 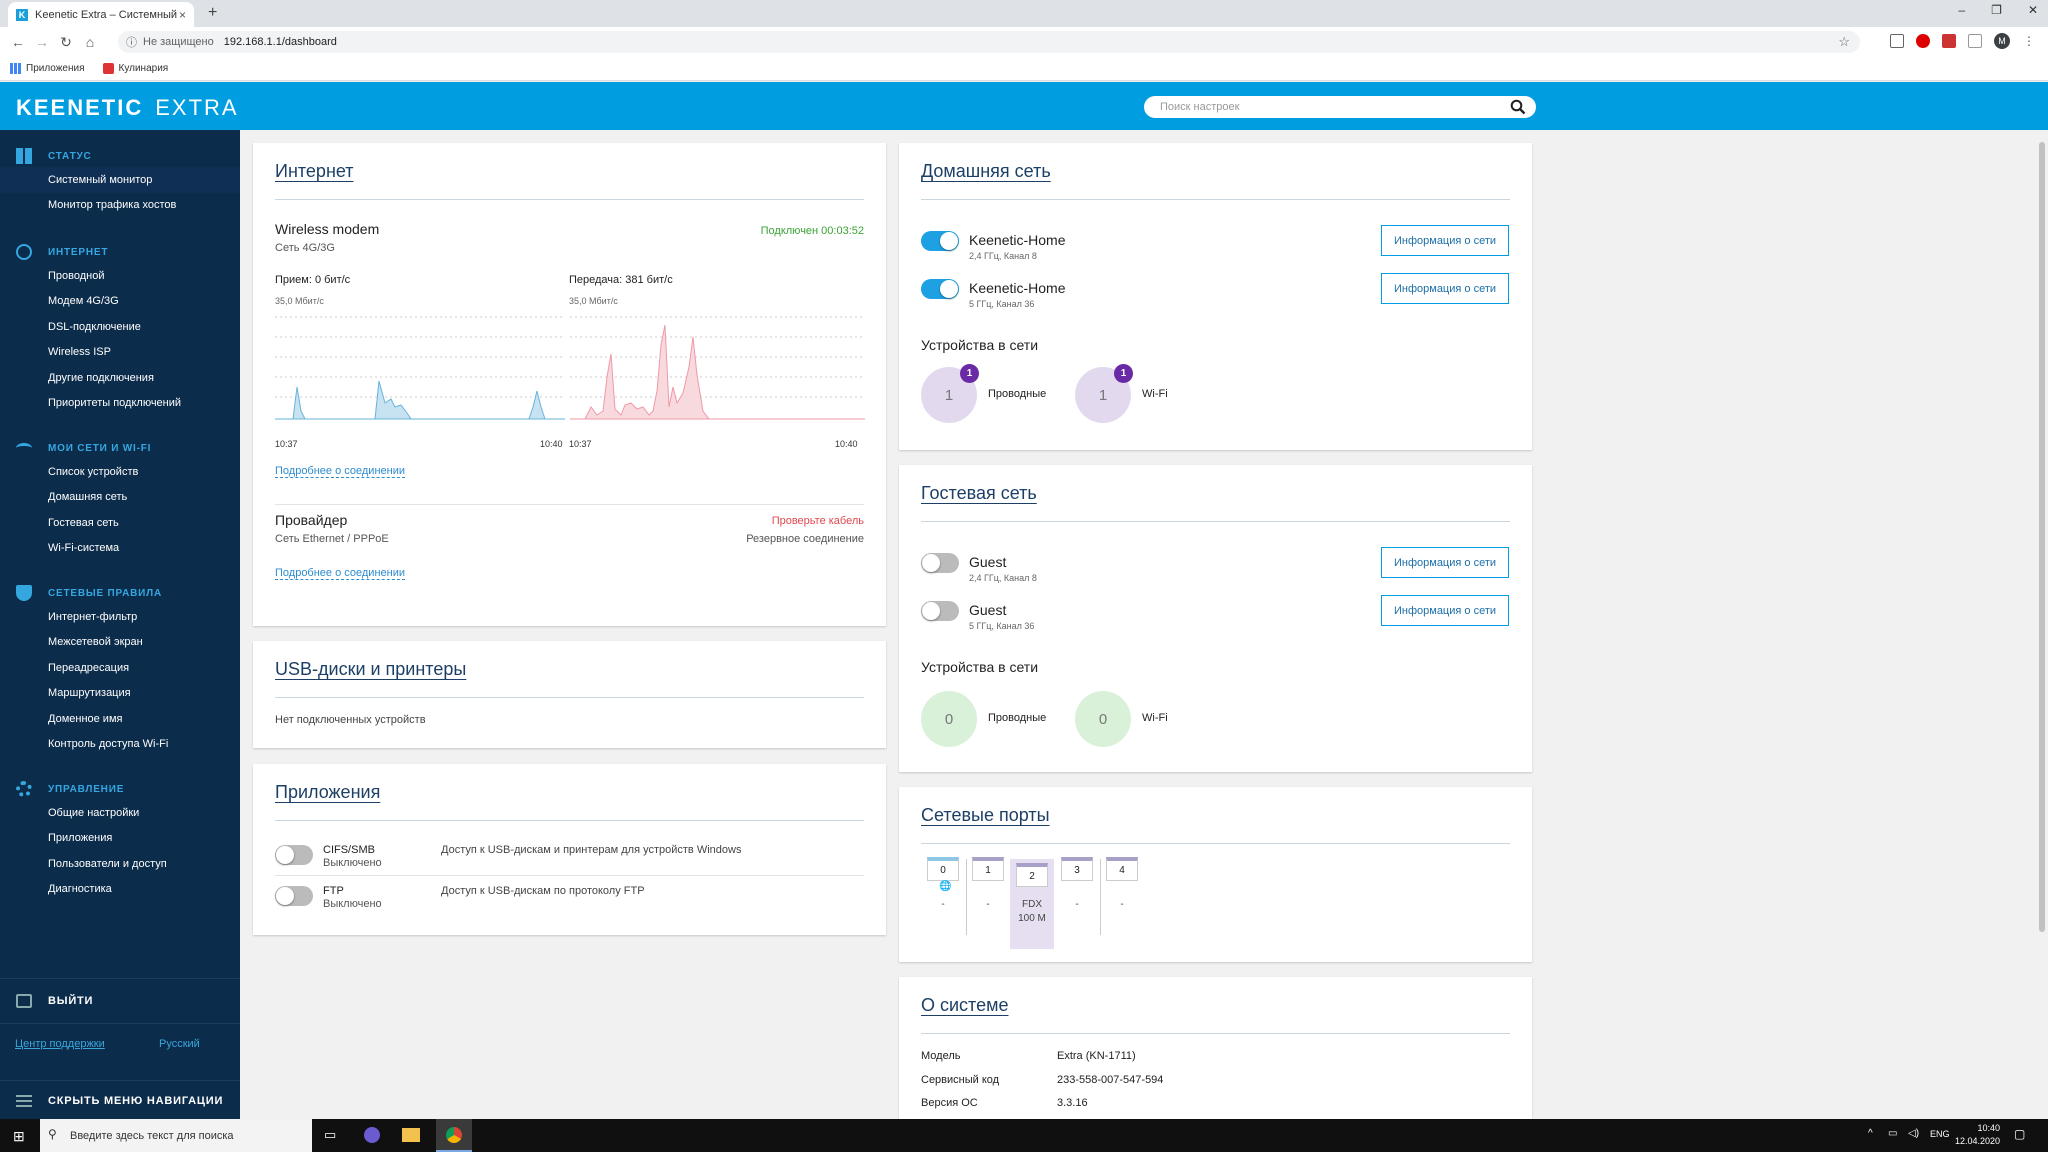 I want to click on sidebar-item-forwarding: Переадресация, so click(x=89, y=667).